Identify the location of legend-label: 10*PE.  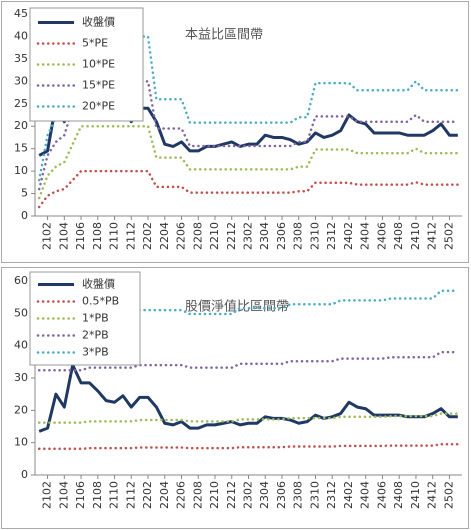
(98, 64).